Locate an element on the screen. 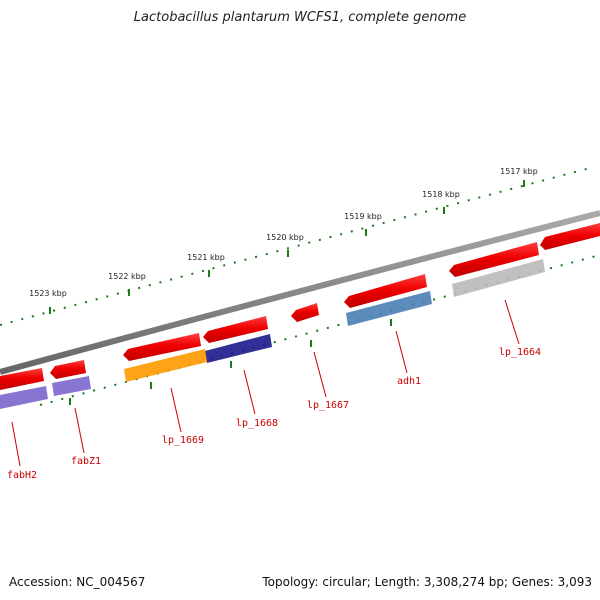 The height and width of the screenshot is (600, 600). gene-label: fabH2 is located at coordinates (22, 475).